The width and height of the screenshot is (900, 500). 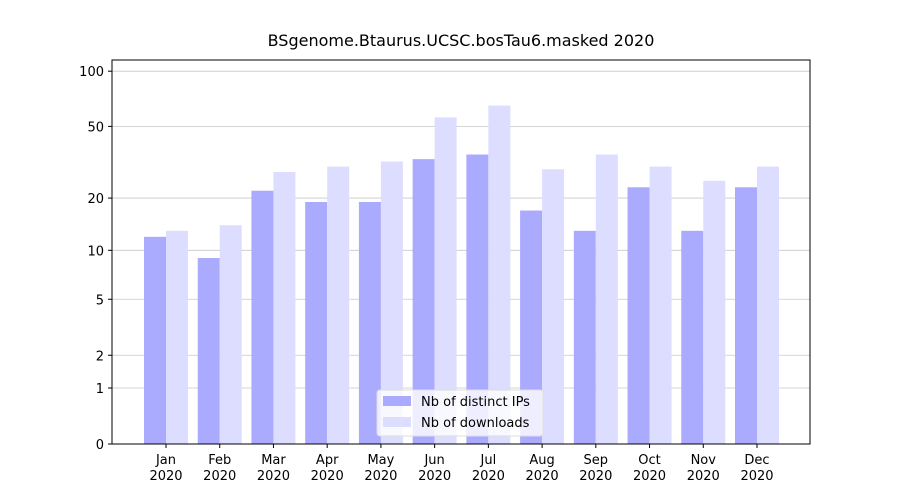 What do you see at coordinates (91, 72) in the screenshot?
I see `y-tick-label: 100` at bounding box center [91, 72].